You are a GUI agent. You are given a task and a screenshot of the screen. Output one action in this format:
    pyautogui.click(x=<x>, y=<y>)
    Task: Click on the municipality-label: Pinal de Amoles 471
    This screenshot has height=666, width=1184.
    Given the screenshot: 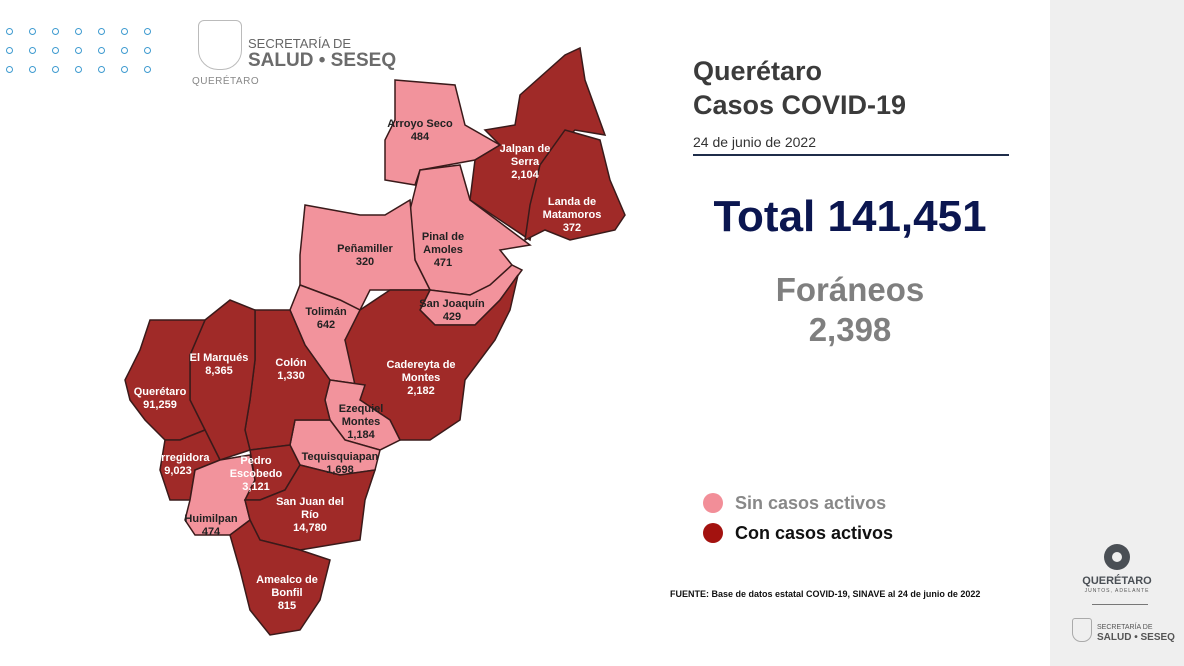 What is the action you would take?
    pyautogui.click(x=443, y=250)
    